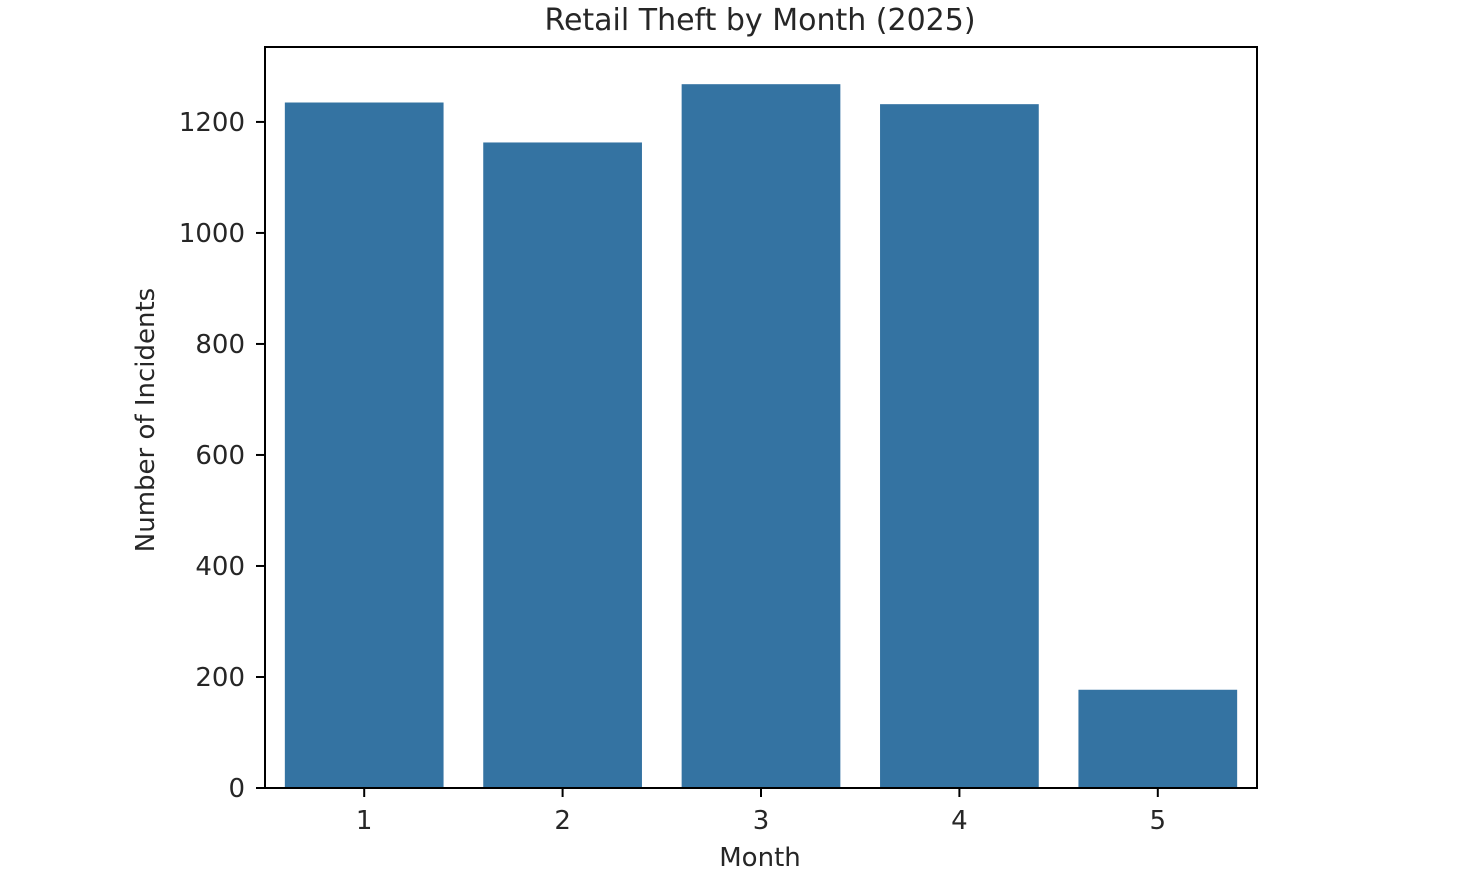 The image size is (1458, 890). I want to click on x-tick-label: 5, so click(1158, 821).